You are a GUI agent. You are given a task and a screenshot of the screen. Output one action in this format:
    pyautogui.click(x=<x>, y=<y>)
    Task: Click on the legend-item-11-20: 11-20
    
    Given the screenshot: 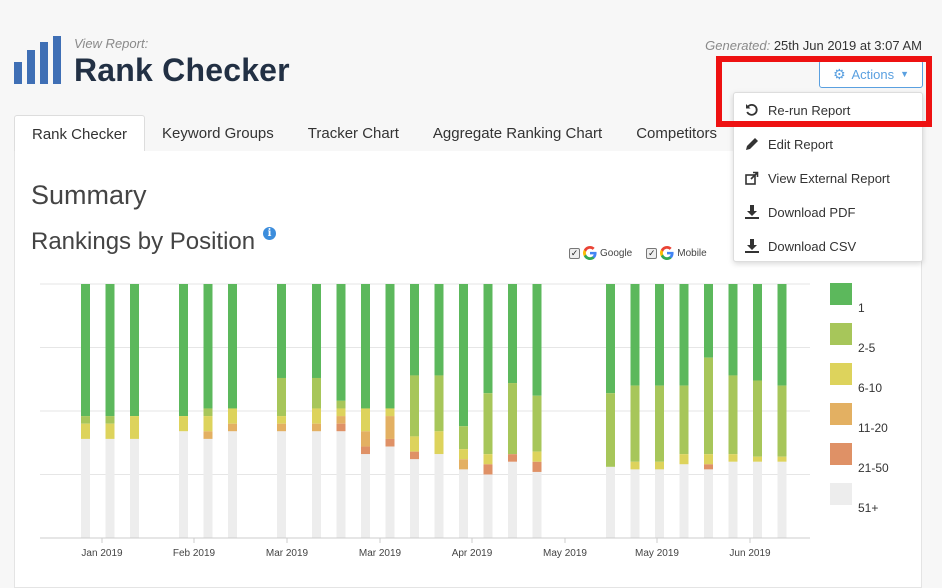 What is the action you would take?
    pyautogui.click(x=859, y=423)
    